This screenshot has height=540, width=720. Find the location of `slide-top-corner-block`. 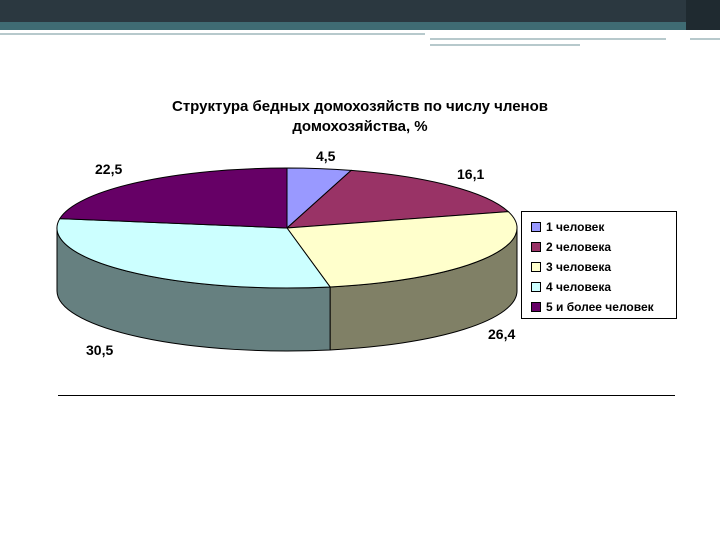

slide-top-corner-block is located at coordinates (703, 15).